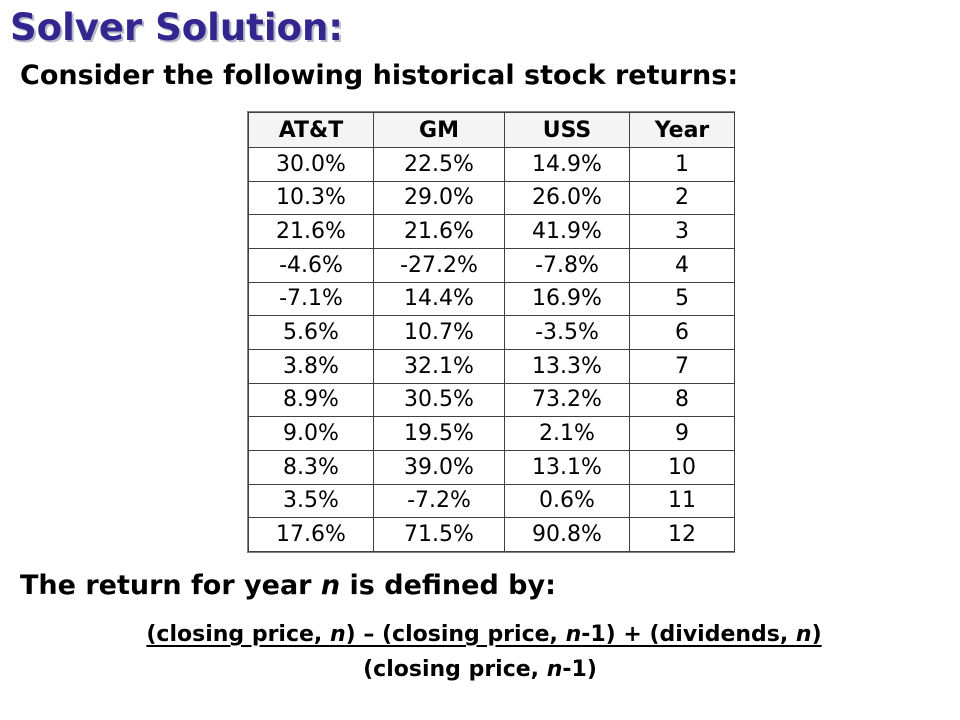 The height and width of the screenshot is (720, 960). What do you see at coordinates (311, 366) in the screenshot?
I see `att-return-cell: 3.8%` at bounding box center [311, 366].